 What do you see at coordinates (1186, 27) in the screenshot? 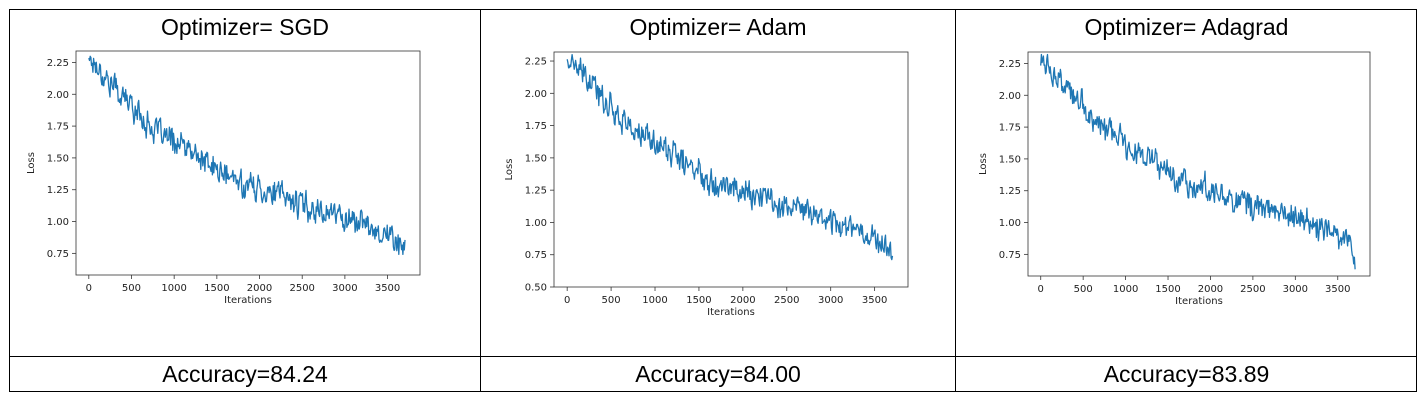
I see `header-adagrad: Optimizer= Adagrad` at bounding box center [1186, 27].